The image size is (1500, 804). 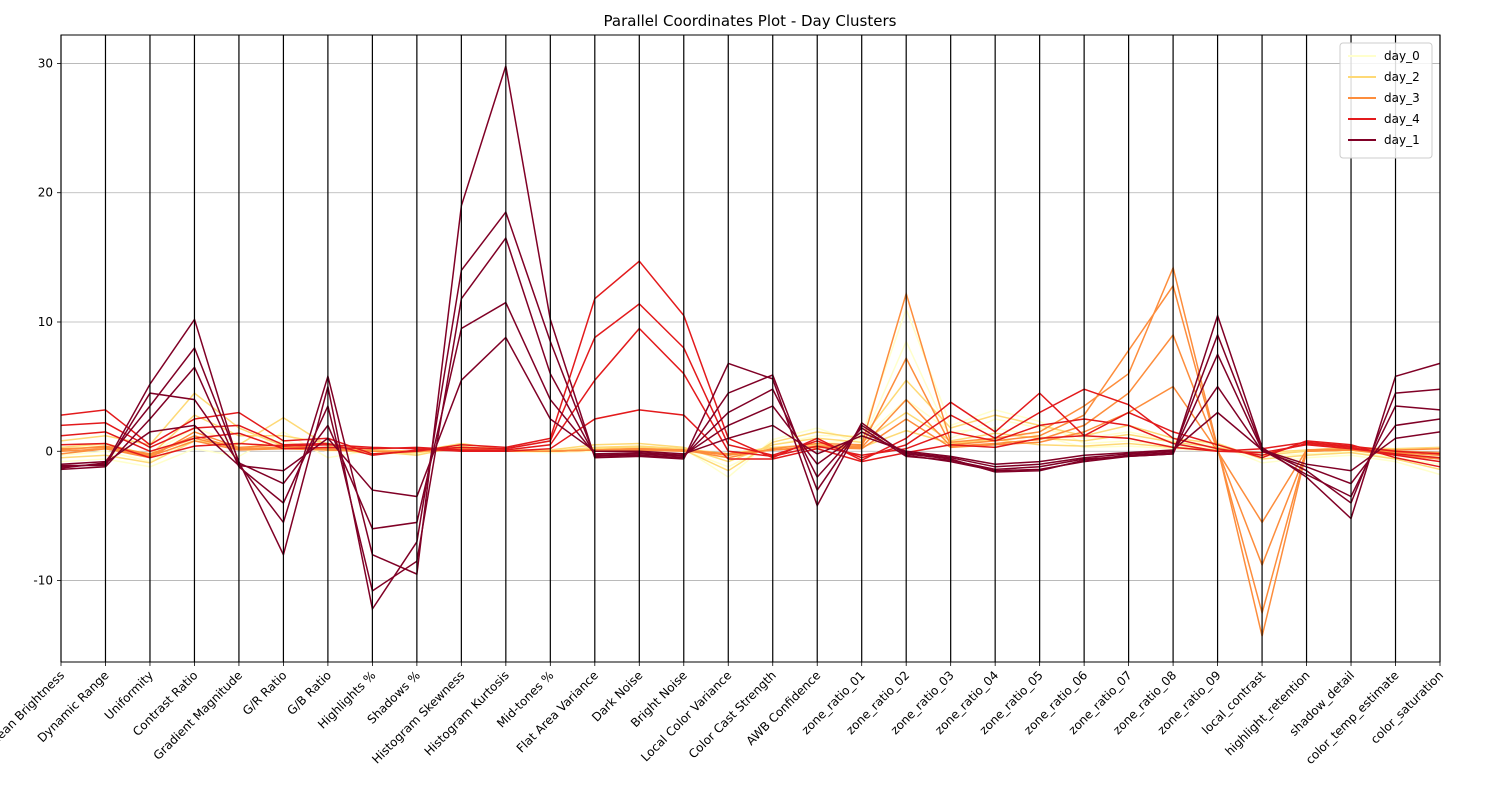 I want to click on legend: day_0 day_2 day_3 day_4 day_1, so click(x=1386, y=100).